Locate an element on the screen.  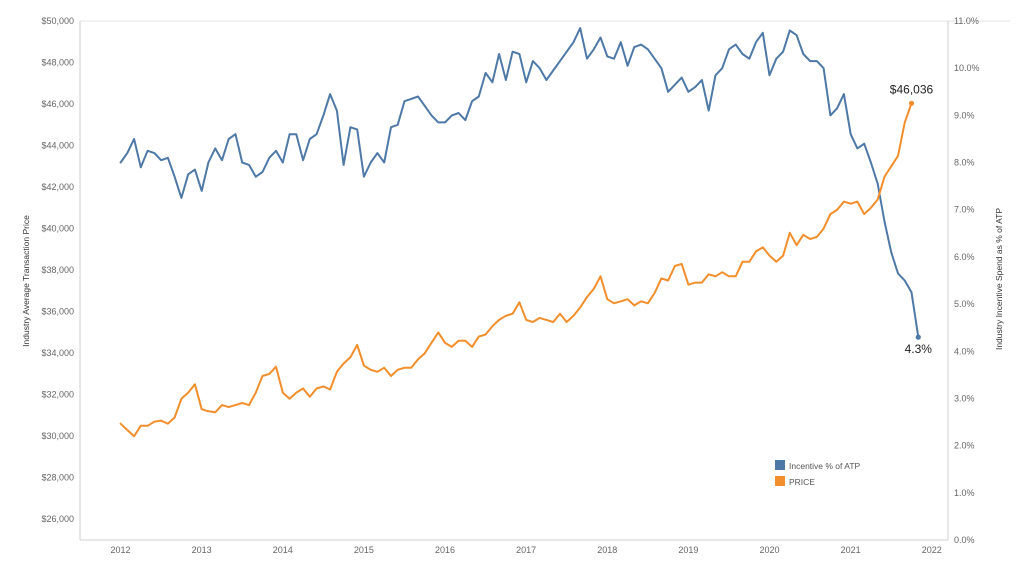
left-tick-label: $42,000 is located at coordinates (57, 187).